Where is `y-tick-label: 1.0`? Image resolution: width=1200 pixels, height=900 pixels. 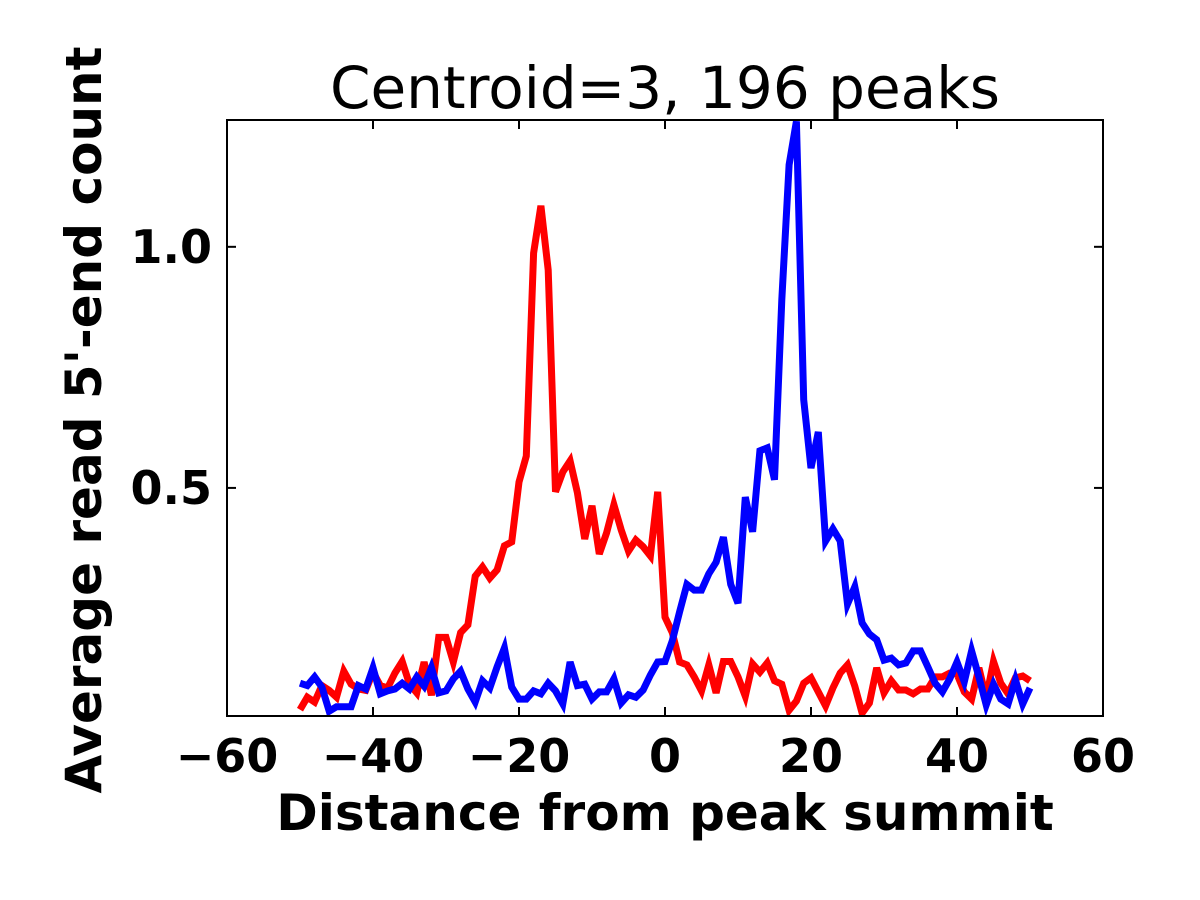
y-tick-label: 1.0 is located at coordinates (172, 247).